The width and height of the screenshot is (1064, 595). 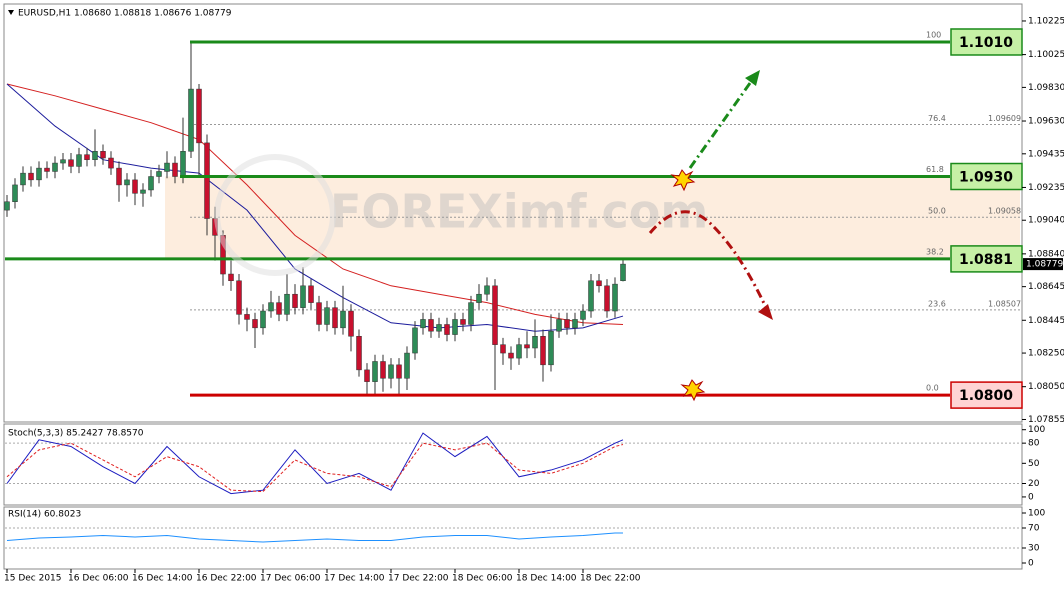 I want to click on x-tick-label: 16 Dec 06:00, so click(x=98, y=579).